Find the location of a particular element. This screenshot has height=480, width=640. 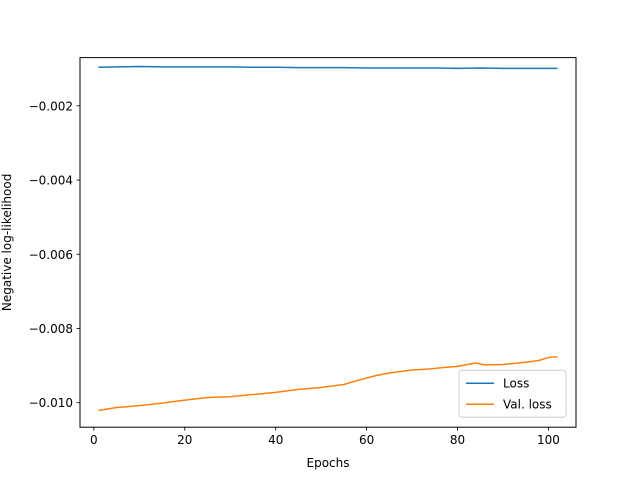

y-tick-label: −0.002 is located at coordinates (51, 106).